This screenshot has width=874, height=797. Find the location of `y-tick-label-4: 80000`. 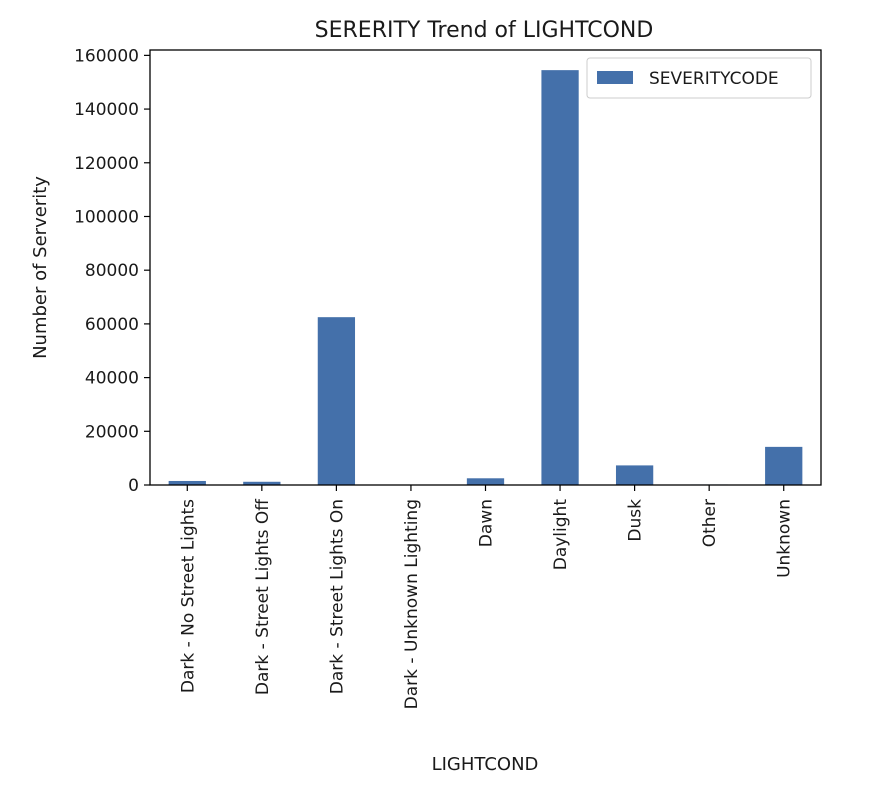

y-tick-label-4: 80000 is located at coordinates (112, 271).